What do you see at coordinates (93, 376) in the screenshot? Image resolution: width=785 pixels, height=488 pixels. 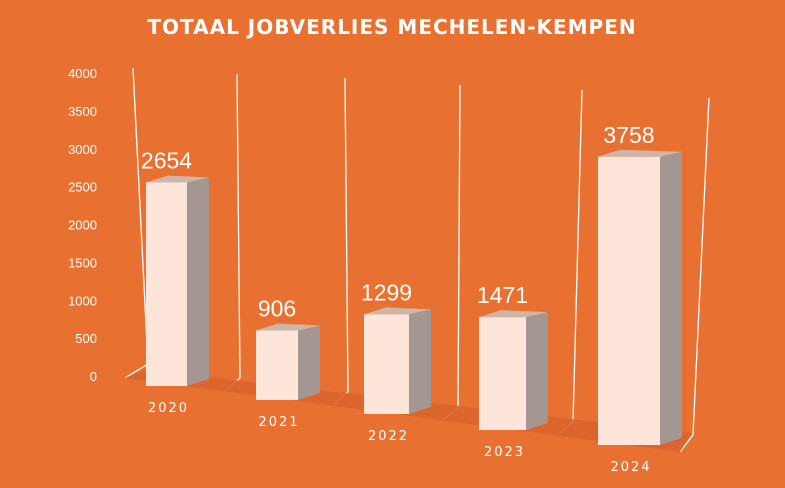 I see `y-tick-label: 0` at bounding box center [93, 376].